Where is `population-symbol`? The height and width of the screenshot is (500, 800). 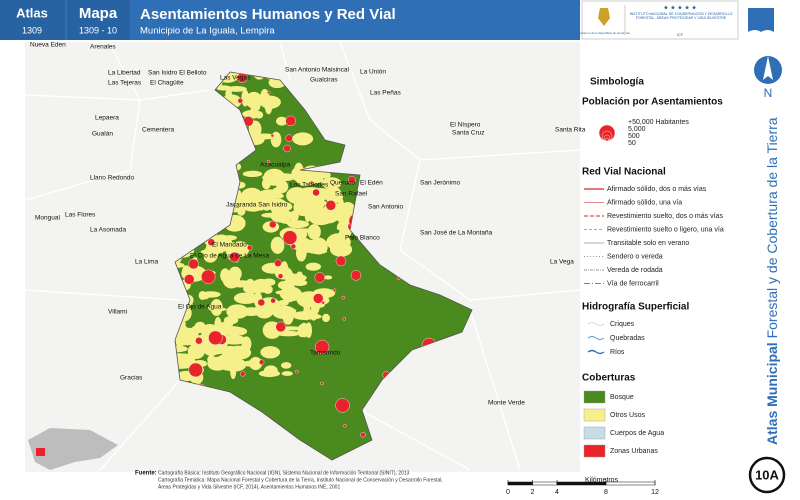
population-symbol is located at coordinates (607, 139).